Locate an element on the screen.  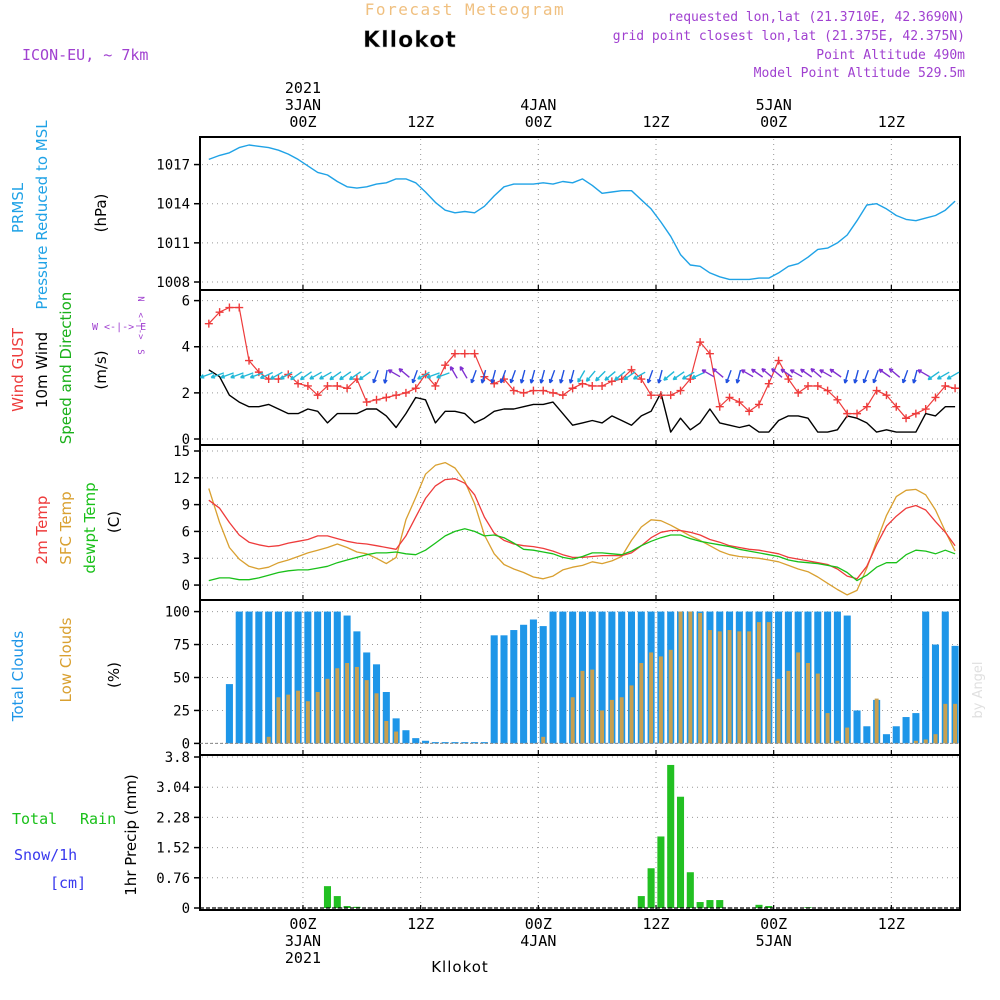
ytick-label: 100 is located at coordinates (177, 613).